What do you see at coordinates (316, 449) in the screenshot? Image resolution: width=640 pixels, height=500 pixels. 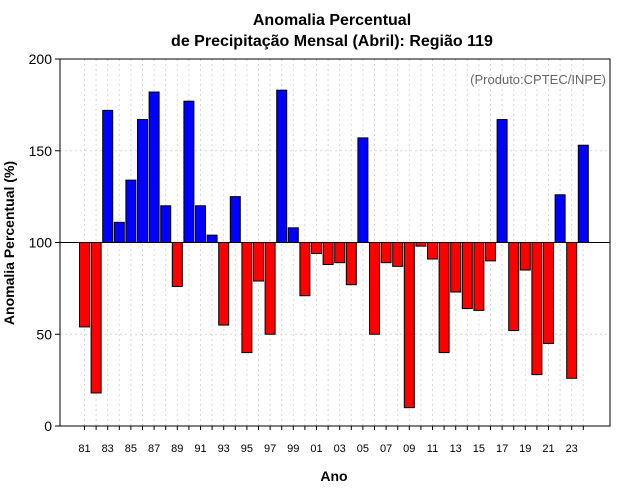 I see `x-tick-label: 01` at bounding box center [316, 449].